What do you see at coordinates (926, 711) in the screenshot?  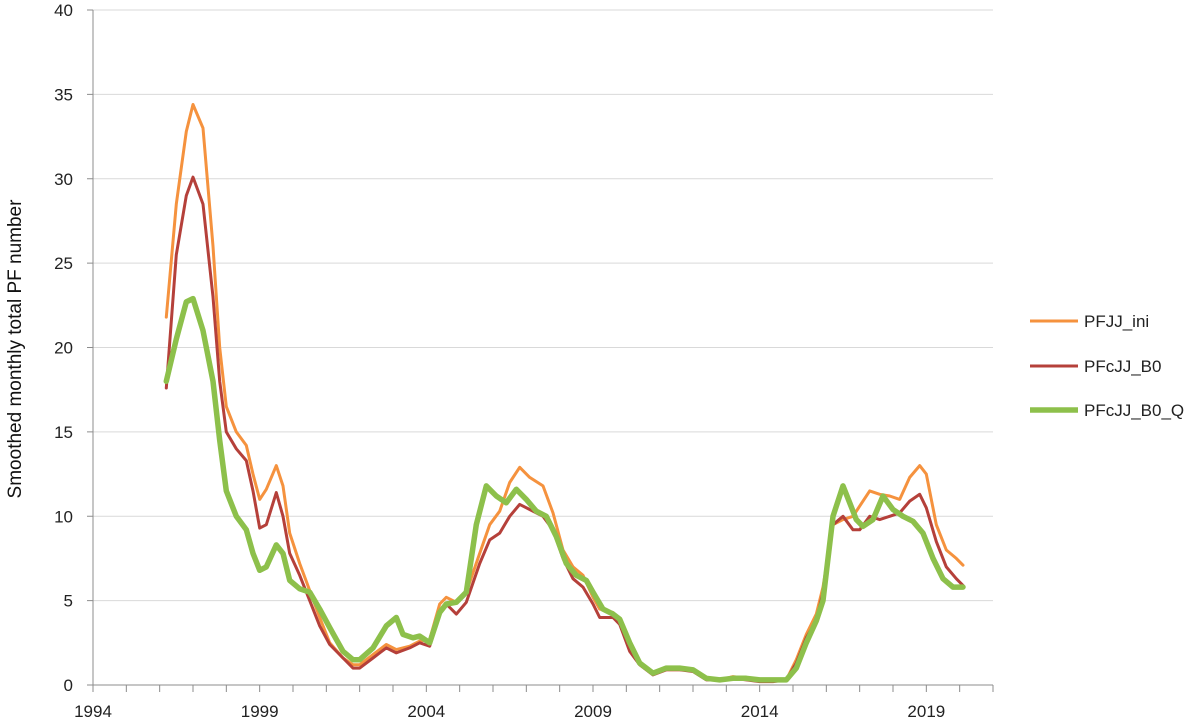 I see `x-tick-label: 2019` at bounding box center [926, 711].